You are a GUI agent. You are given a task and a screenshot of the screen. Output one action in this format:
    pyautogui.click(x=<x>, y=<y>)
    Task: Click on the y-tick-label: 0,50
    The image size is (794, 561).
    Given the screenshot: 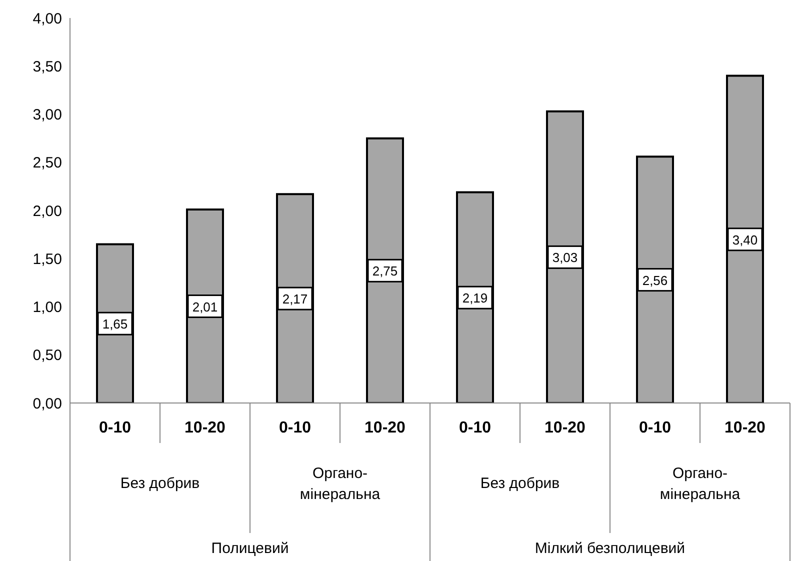 What is the action you would take?
    pyautogui.click(x=47, y=355)
    